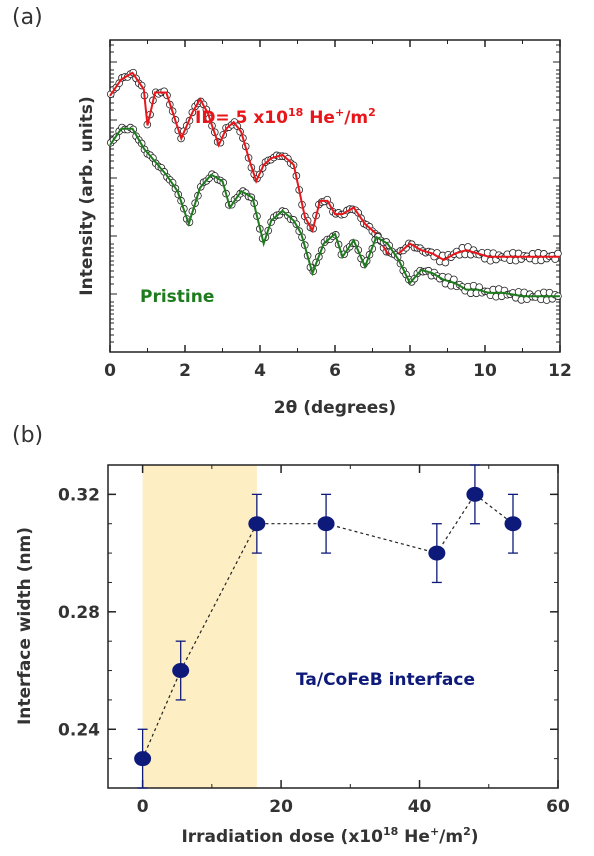 The width and height of the screenshot is (594, 856). Describe the element at coordinates (79, 495) in the screenshot. I see `y-tick-label: 0.32` at that location.